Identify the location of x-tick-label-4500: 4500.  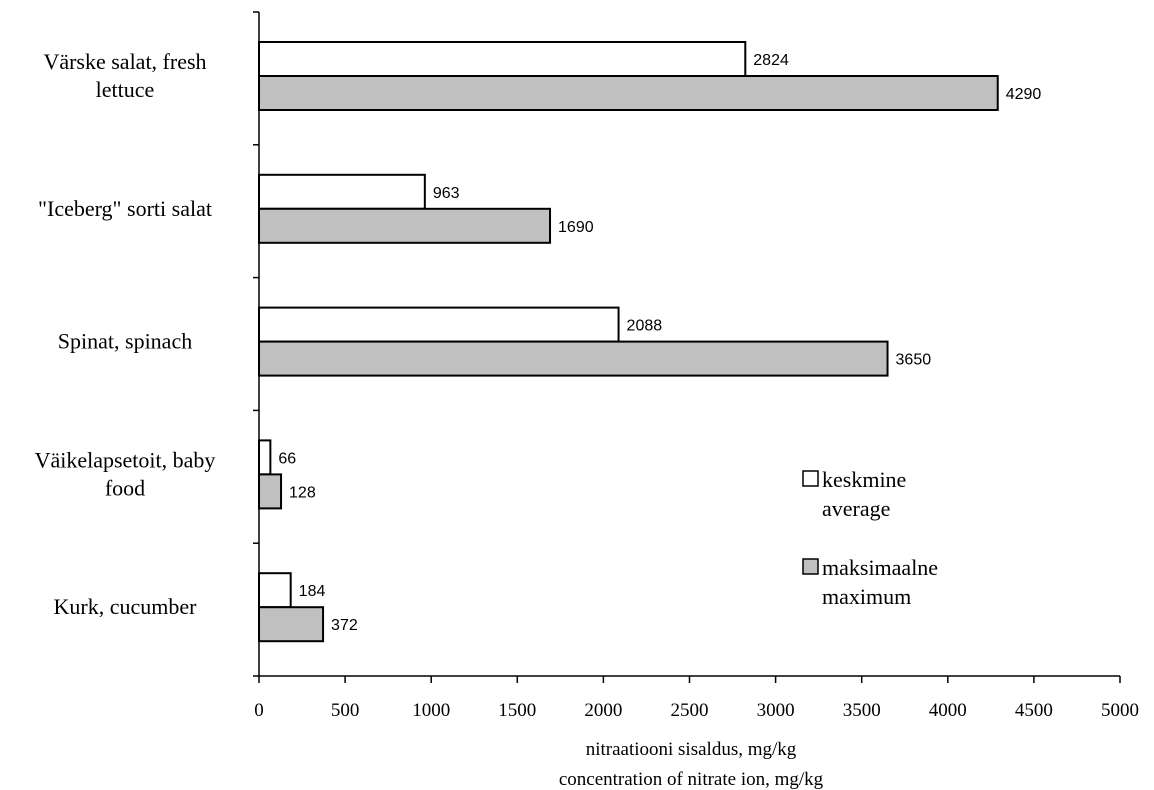
(1034, 710).